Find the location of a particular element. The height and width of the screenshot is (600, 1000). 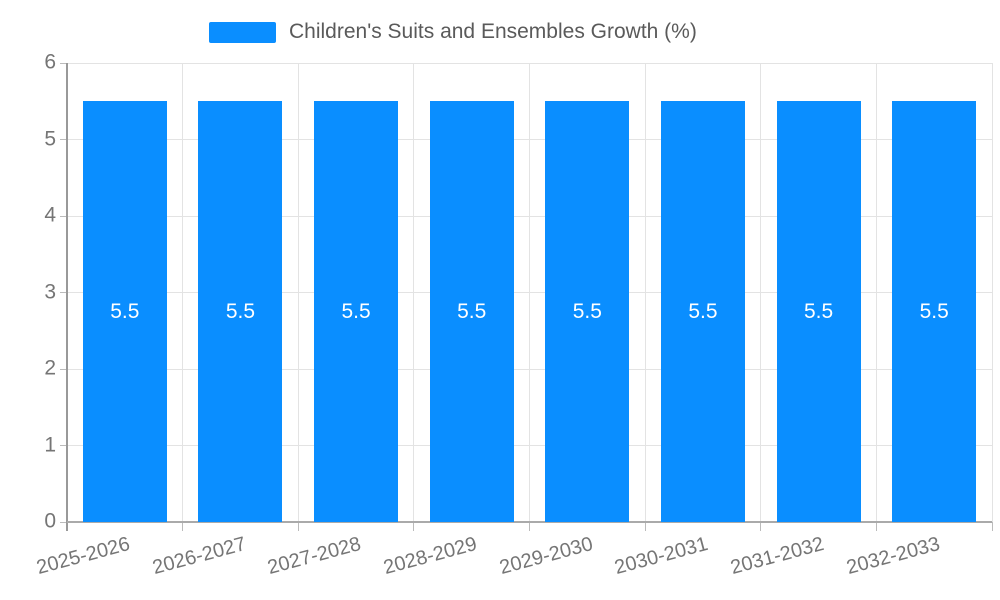

legend-swatch-icon is located at coordinates (242, 32).